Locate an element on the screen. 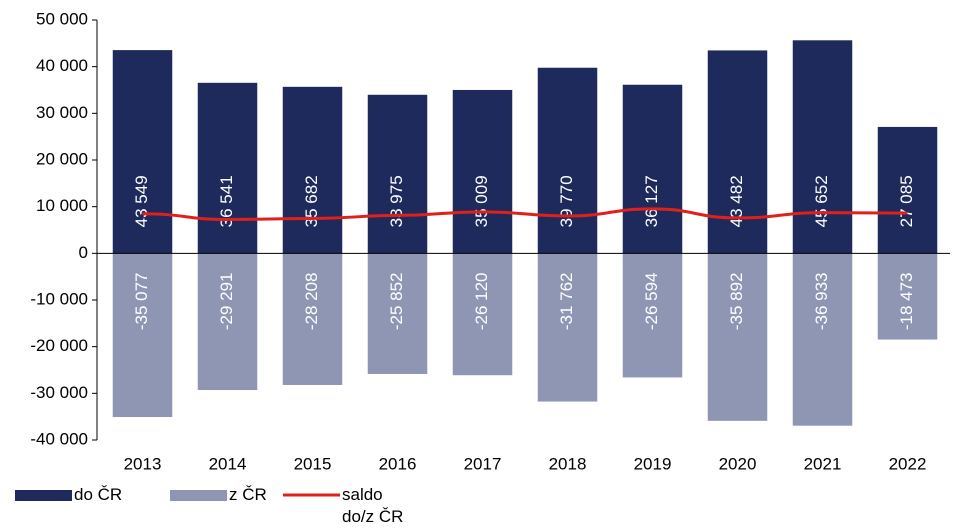 This screenshot has height=531, width=955. value-label: -26 594 is located at coordinates (651, 301).